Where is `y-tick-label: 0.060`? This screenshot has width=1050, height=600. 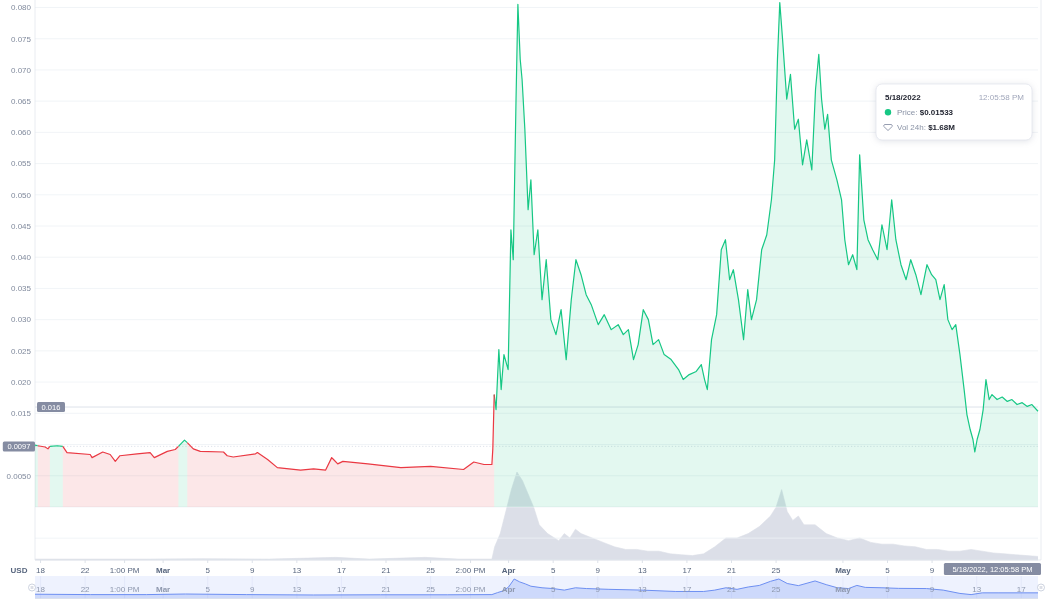 y-tick-label: 0.060 is located at coordinates (21, 133).